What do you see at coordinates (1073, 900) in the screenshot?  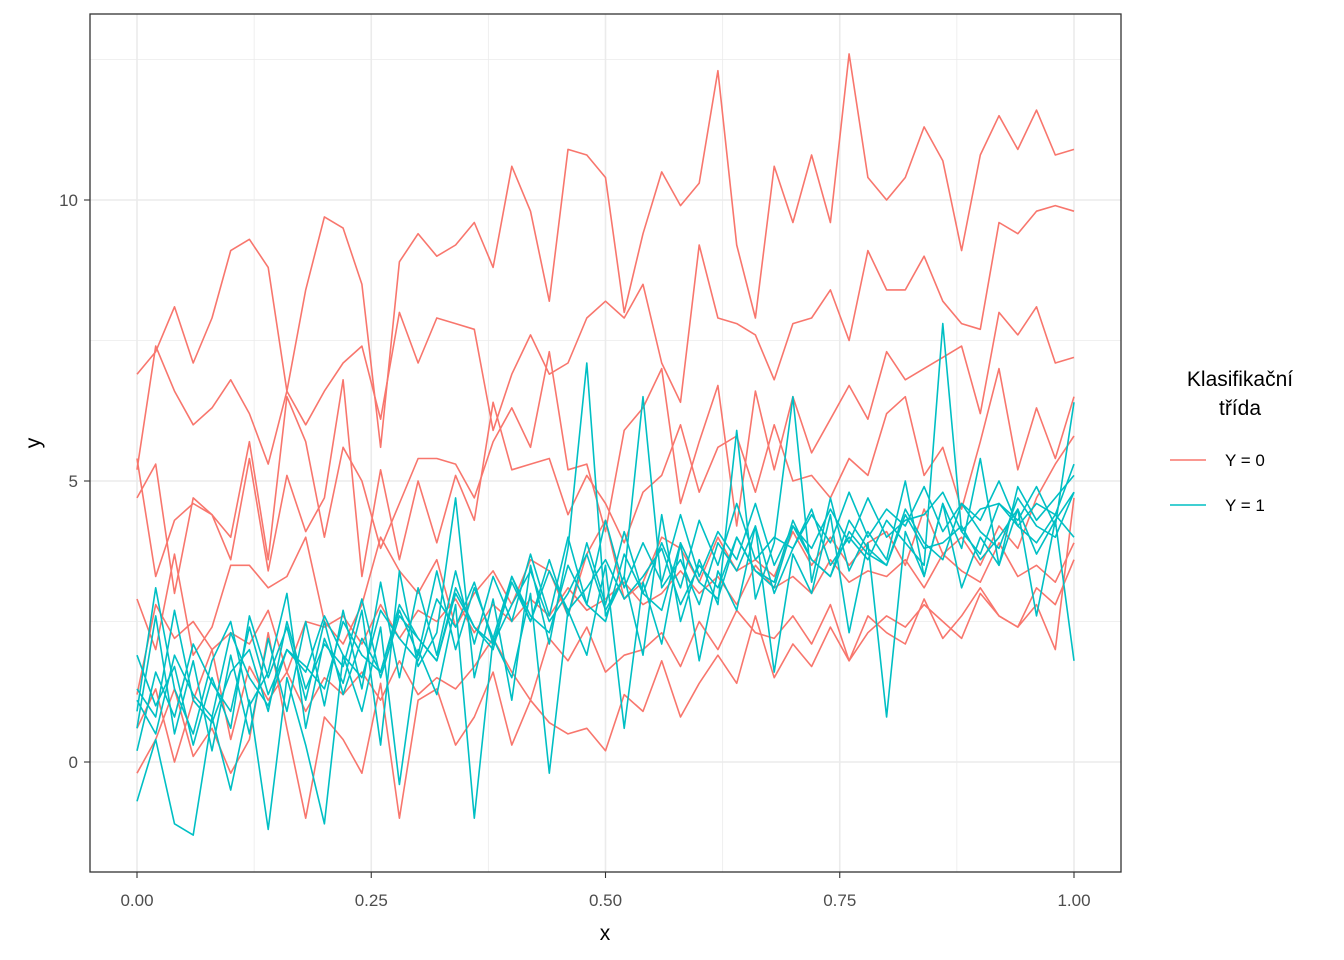 I see `x-tick-label: 1.00` at bounding box center [1073, 900].